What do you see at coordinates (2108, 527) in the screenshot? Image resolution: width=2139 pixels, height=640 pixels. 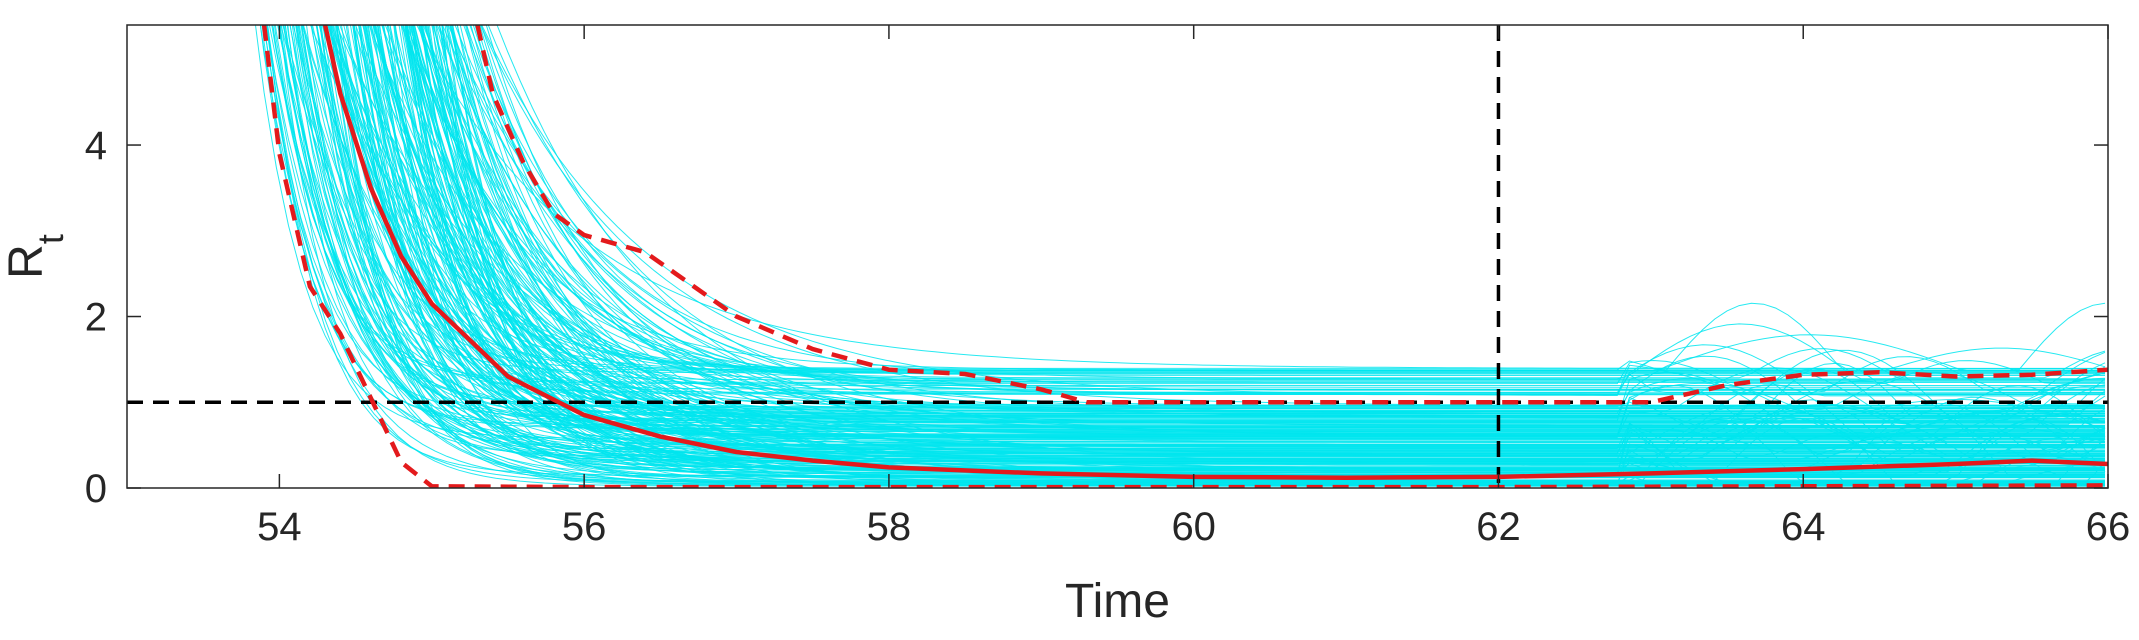 I see `x-tick-label: 66` at bounding box center [2108, 527].